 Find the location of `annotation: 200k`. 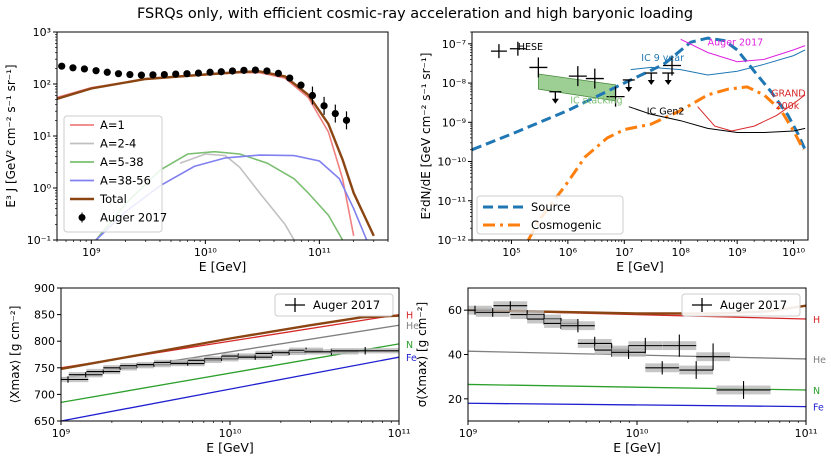

annotation: 200k is located at coordinates (788, 106).